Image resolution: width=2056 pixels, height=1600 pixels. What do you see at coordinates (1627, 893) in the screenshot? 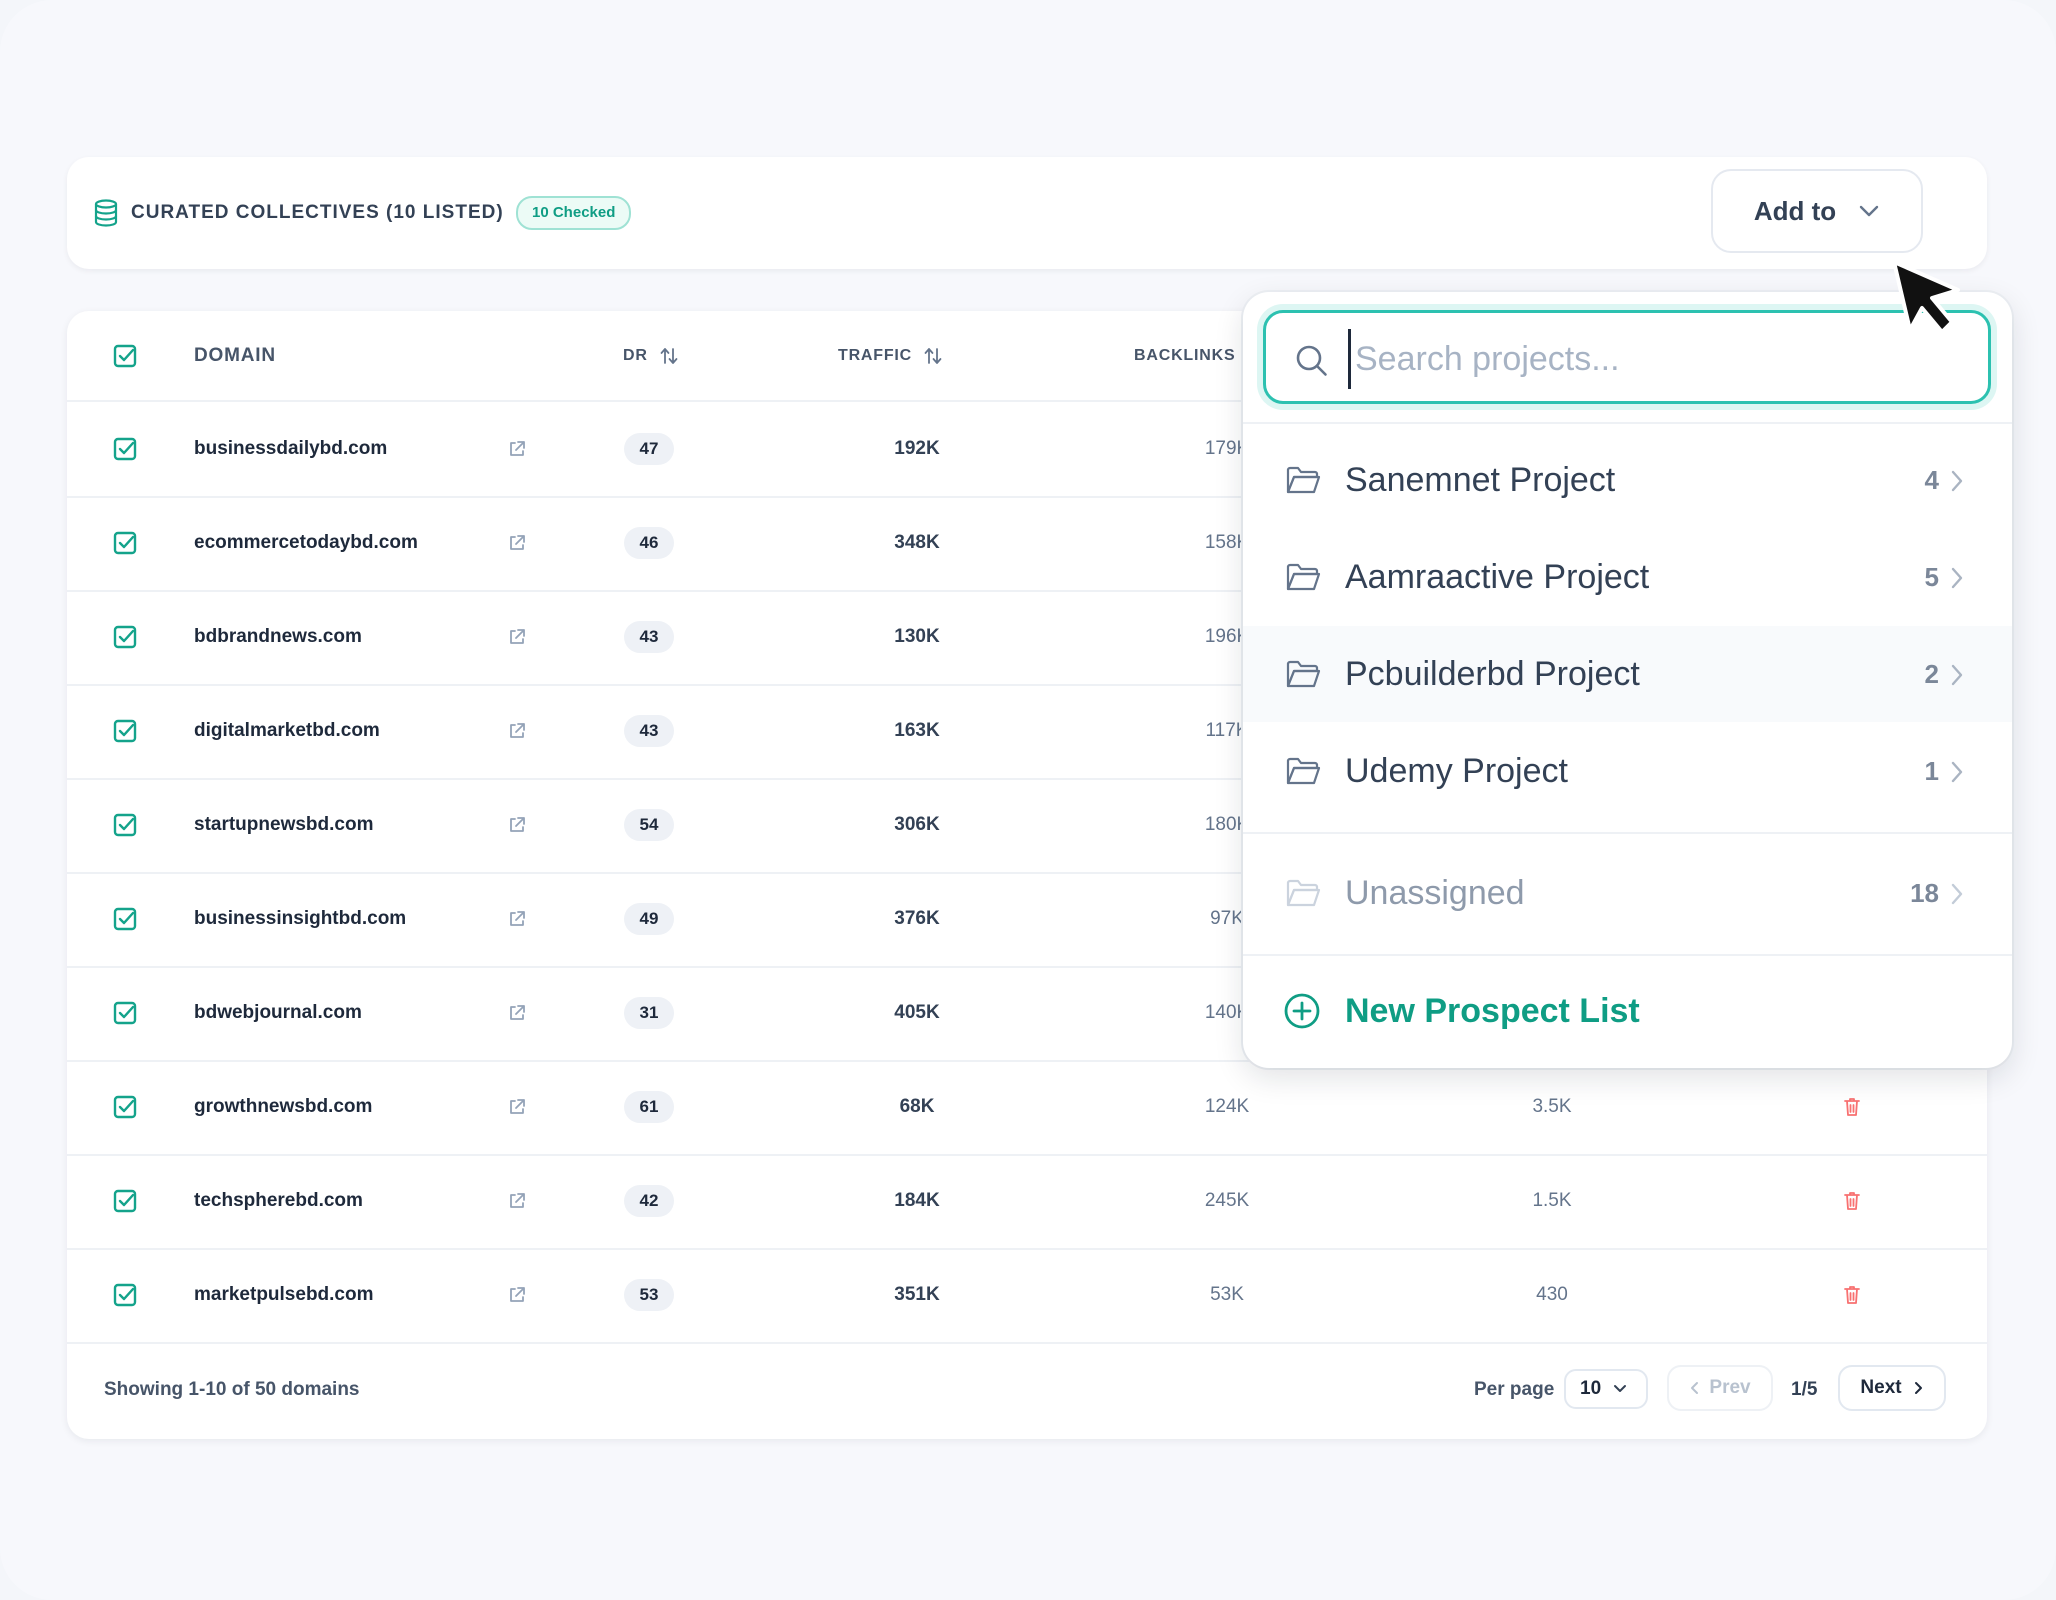
I see `unassigned-item: Unassigned 18` at bounding box center [1627, 893].